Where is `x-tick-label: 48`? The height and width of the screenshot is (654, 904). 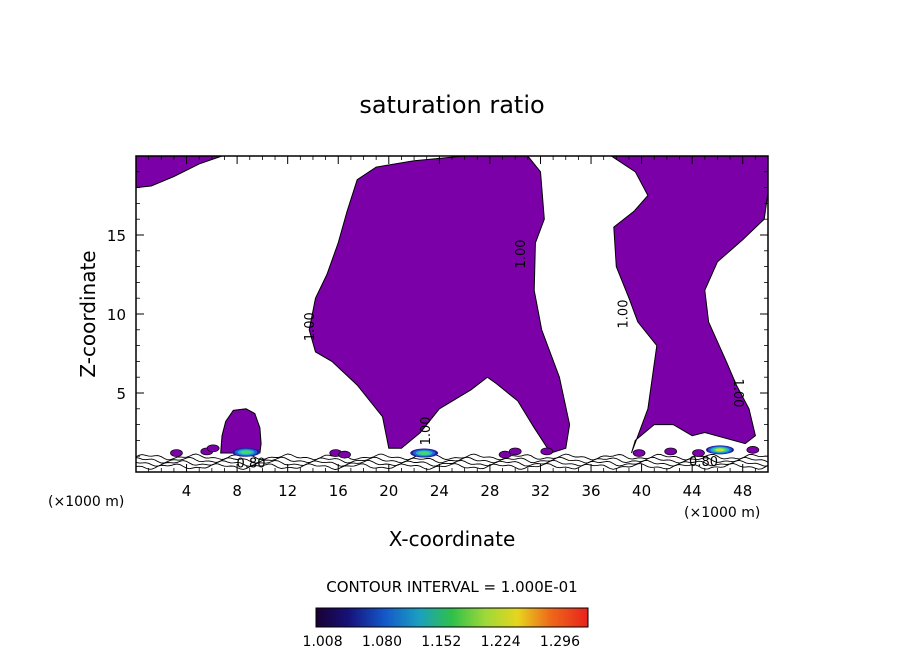 x-tick-label: 48 is located at coordinates (742, 491).